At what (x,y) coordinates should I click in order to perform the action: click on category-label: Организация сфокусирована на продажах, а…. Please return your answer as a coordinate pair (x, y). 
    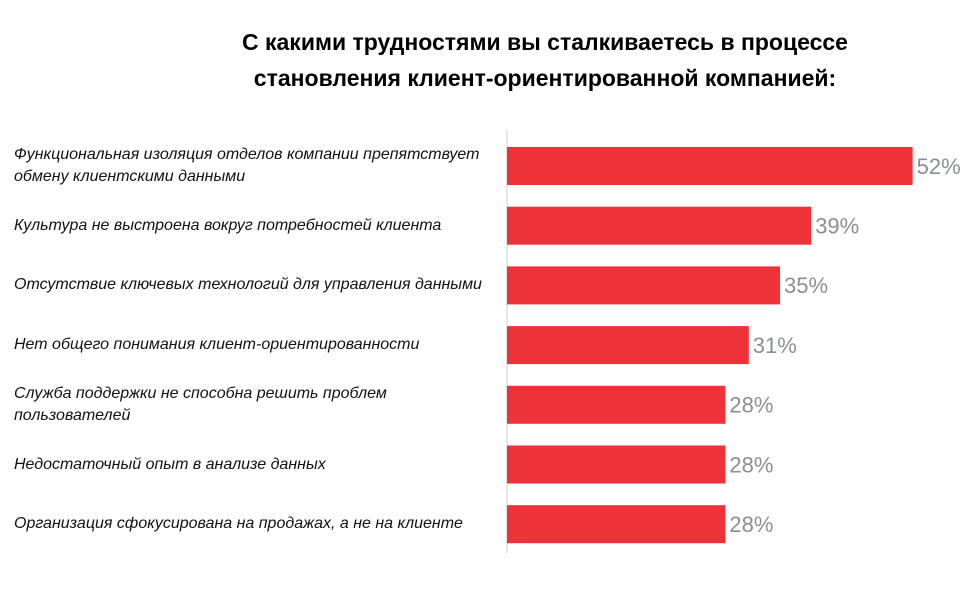
    Looking at the image, I should click on (238, 524).